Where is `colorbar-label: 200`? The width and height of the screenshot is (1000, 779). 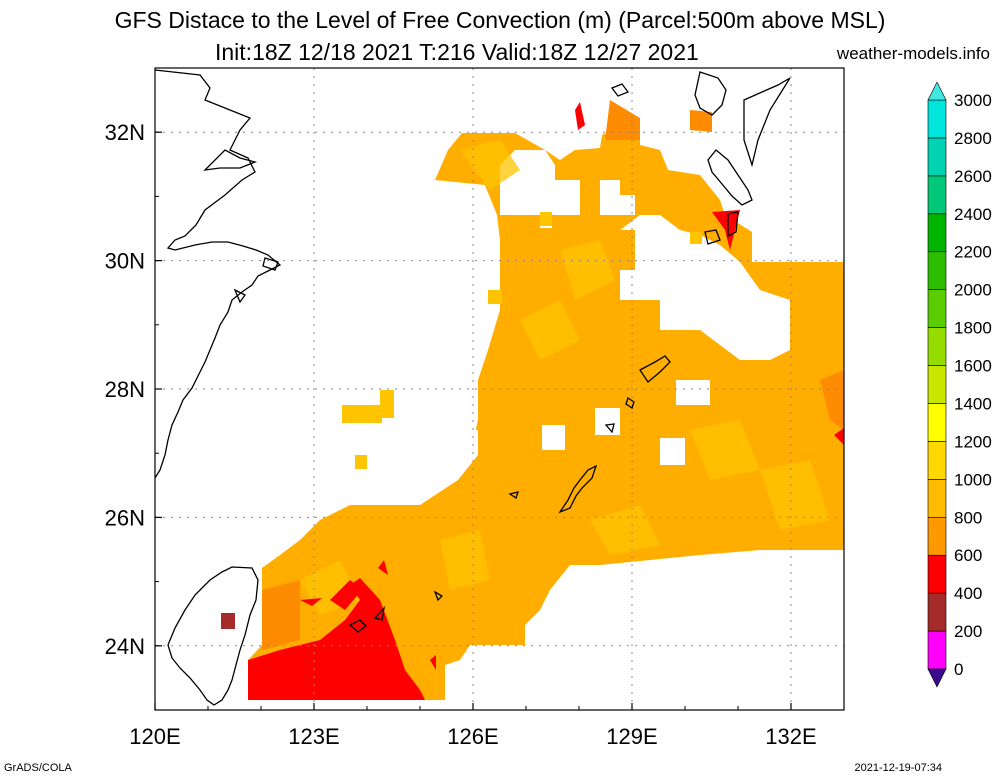
colorbar-label: 200 is located at coordinates (968, 631).